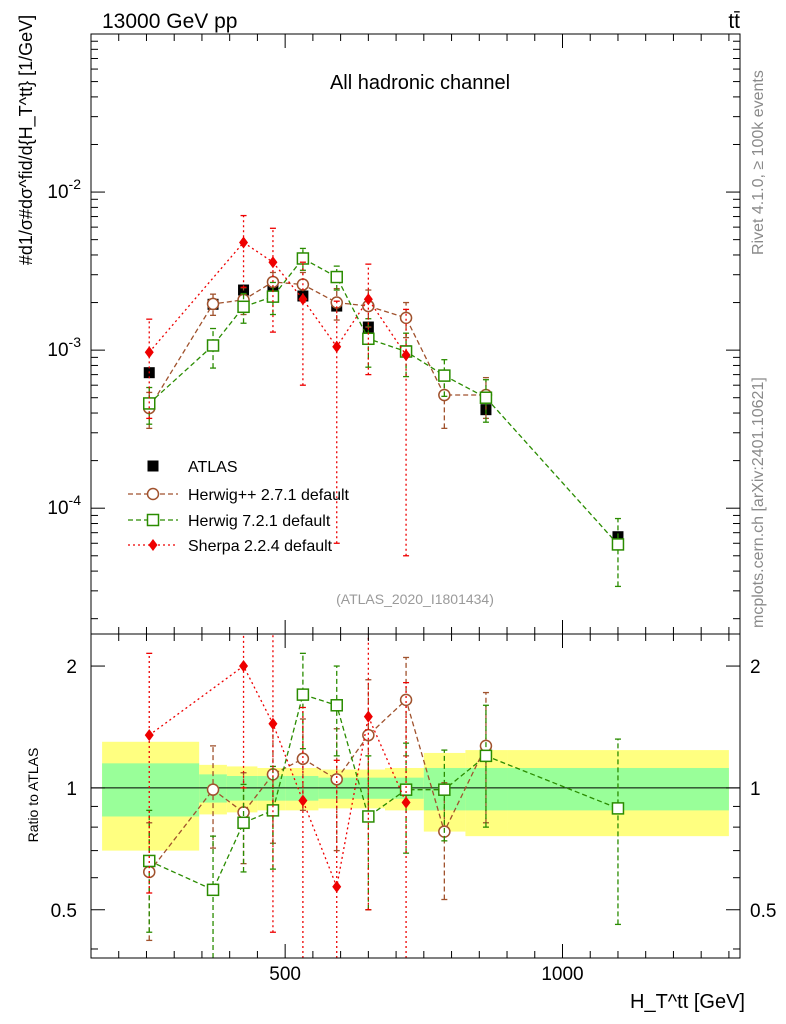 This screenshot has height=1024, width=786. What do you see at coordinates (259, 521) in the screenshot?
I see `legend-label: Herwig 7.2.1 default` at bounding box center [259, 521].